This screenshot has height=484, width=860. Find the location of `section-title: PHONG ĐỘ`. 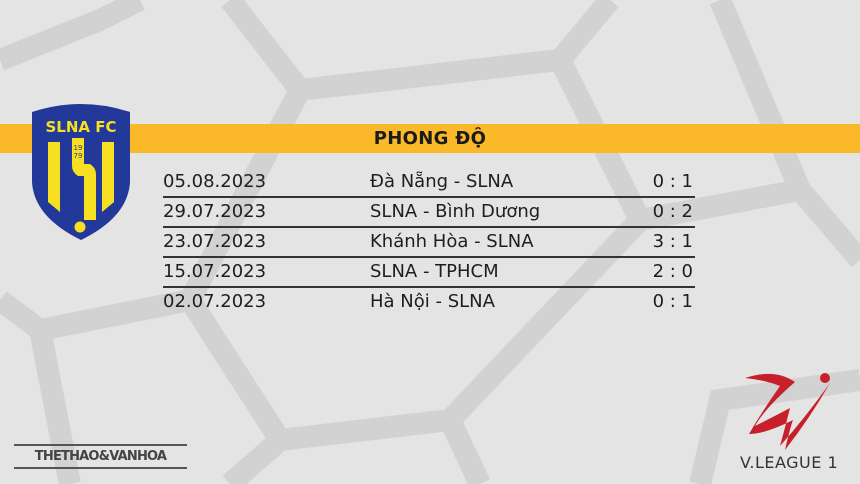

section-title: PHONG ĐỘ is located at coordinates (430, 138).